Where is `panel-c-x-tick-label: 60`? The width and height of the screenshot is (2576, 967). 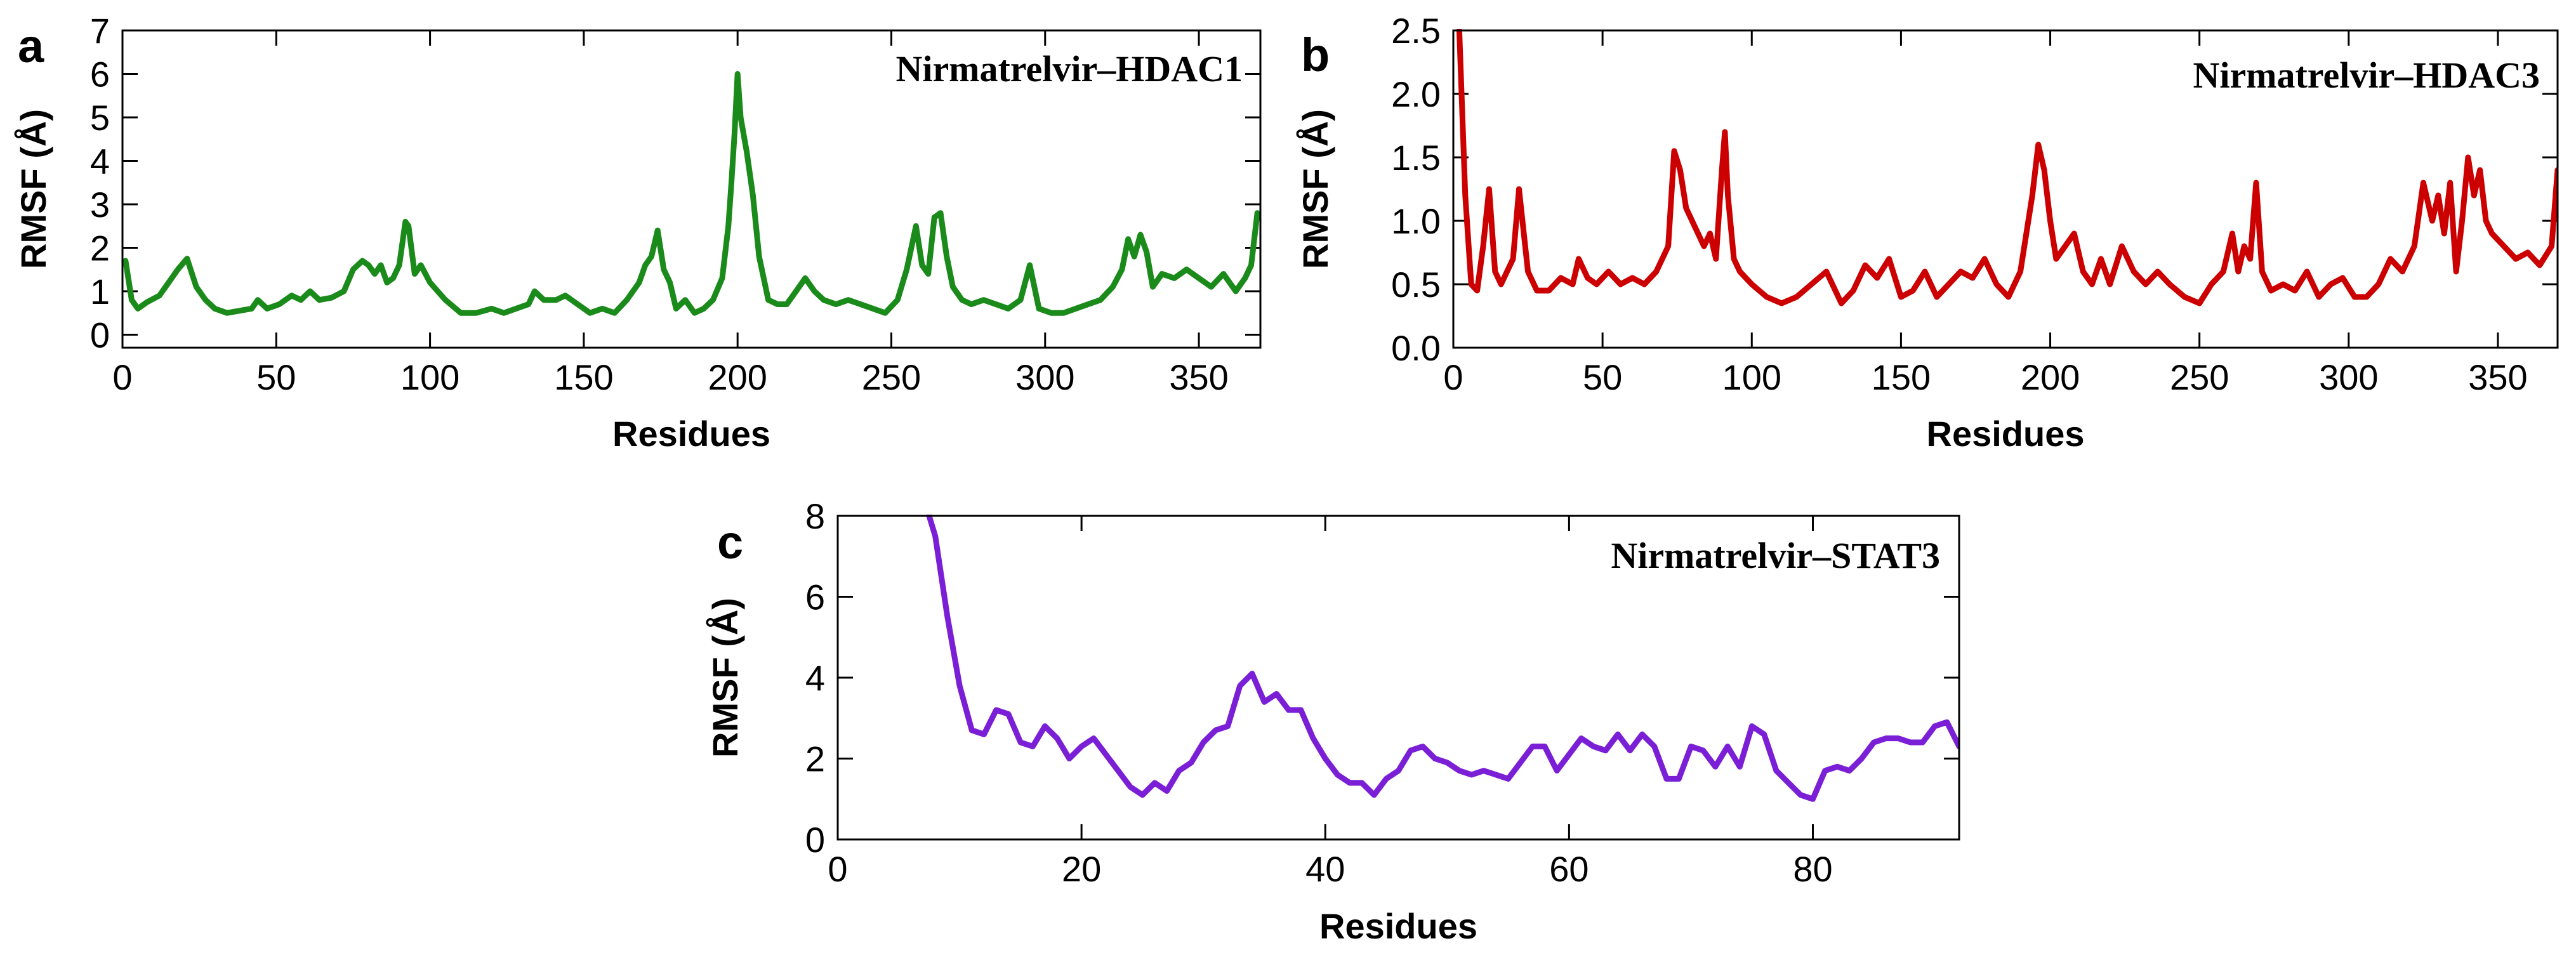 panel-c-x-tick-label: 60 is located at coordinates (1569, 869).